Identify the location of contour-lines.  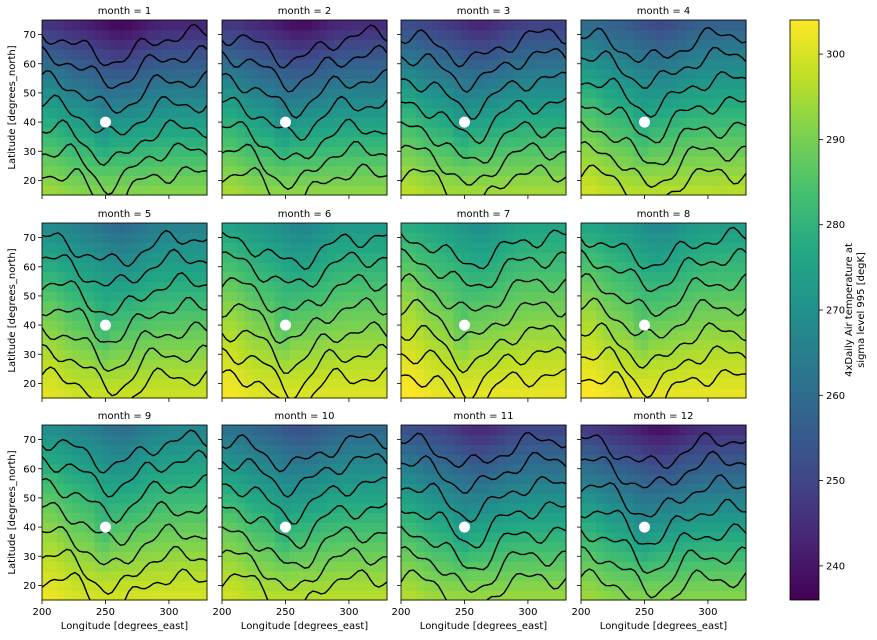
(663, 312).